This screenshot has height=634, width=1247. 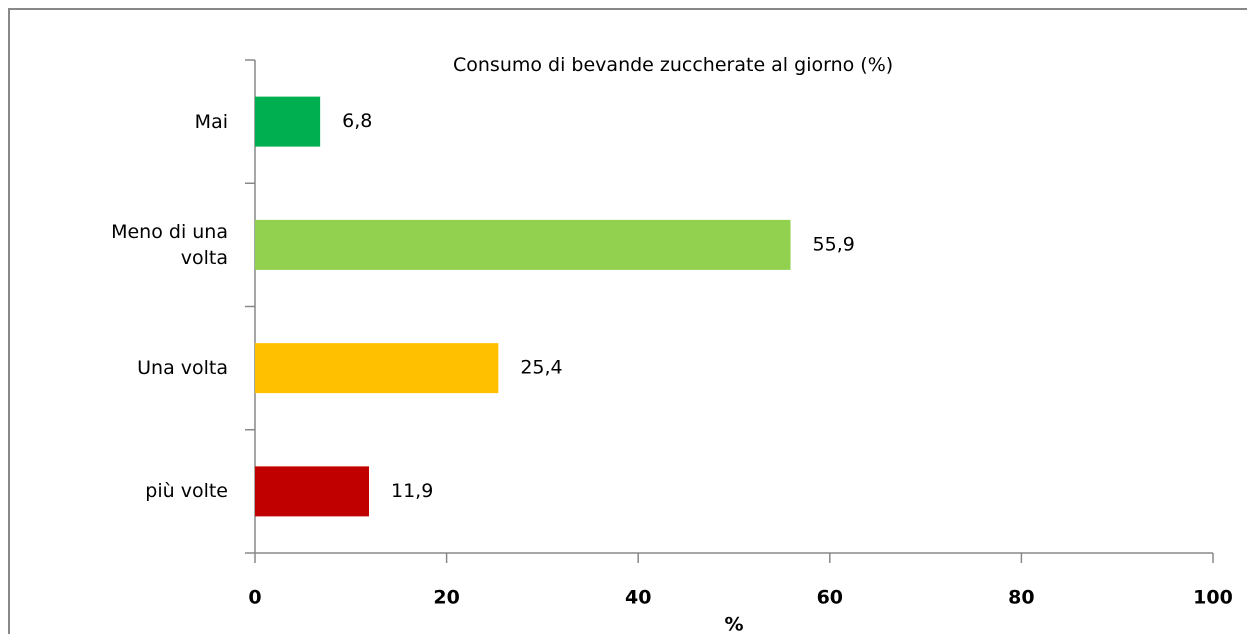 What do you see at coordinates (541, 368) in the screenshot?
I see `value-label: 25,4` at bounding box center [541, 368].